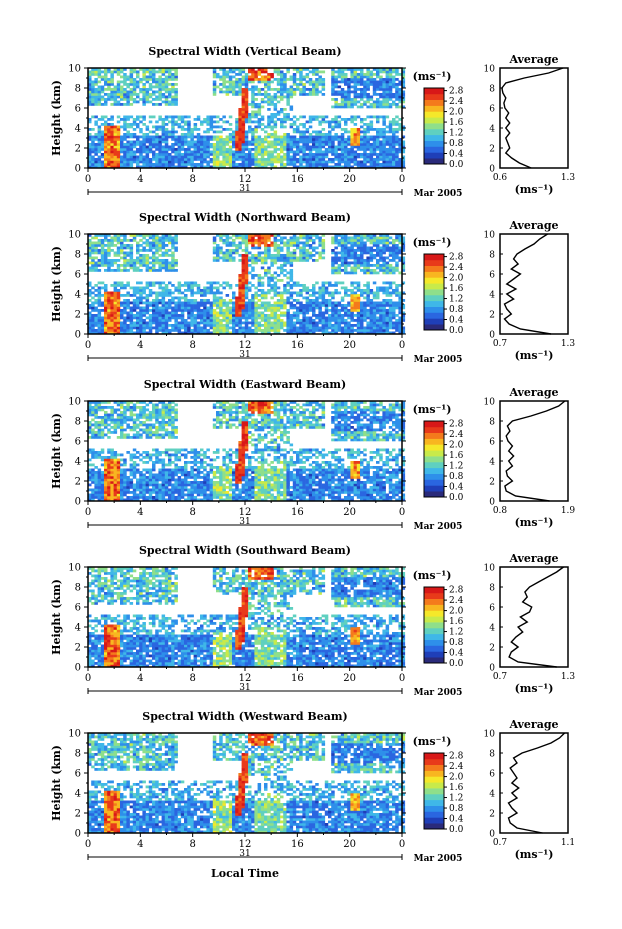 The width and height of the screenshot is (622, 929). I want to click on colorbar-frame, so click(434, 126).